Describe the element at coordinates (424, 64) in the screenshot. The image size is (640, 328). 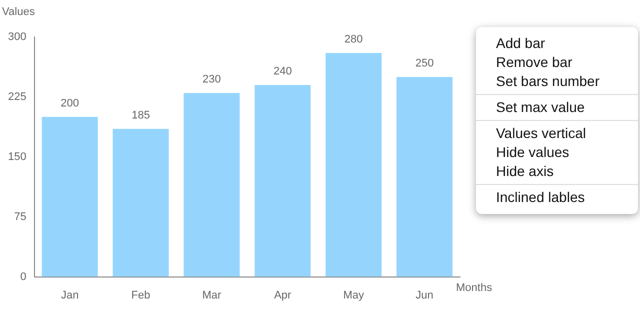
I see `data-label: 250` at that location.